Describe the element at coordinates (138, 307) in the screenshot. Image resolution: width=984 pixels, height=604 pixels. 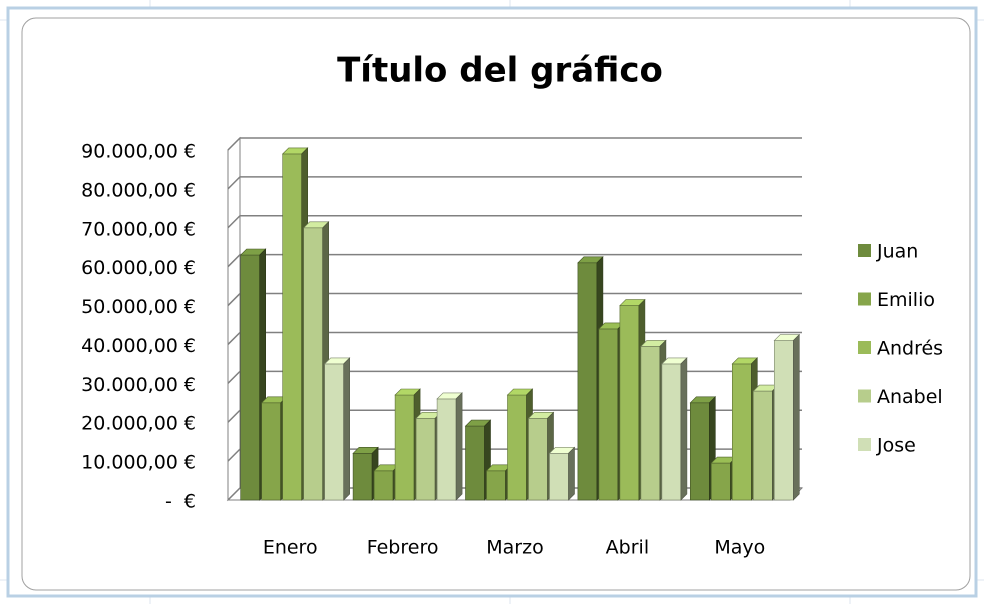
I see `y-tick-label: 50.000,00 €` at that location.